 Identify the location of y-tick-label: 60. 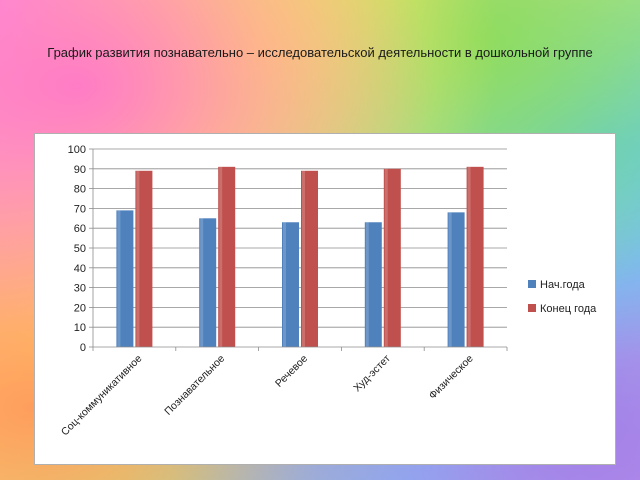
(80, 229).